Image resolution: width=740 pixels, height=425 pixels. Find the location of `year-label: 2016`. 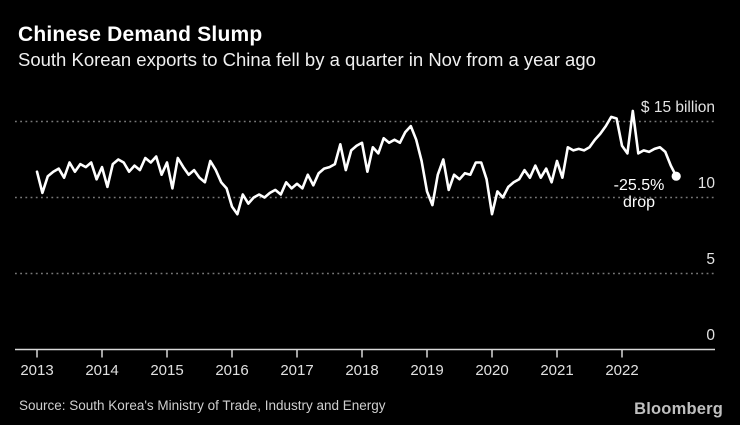

year-label: 2016 is located at coordinates (232, 370).